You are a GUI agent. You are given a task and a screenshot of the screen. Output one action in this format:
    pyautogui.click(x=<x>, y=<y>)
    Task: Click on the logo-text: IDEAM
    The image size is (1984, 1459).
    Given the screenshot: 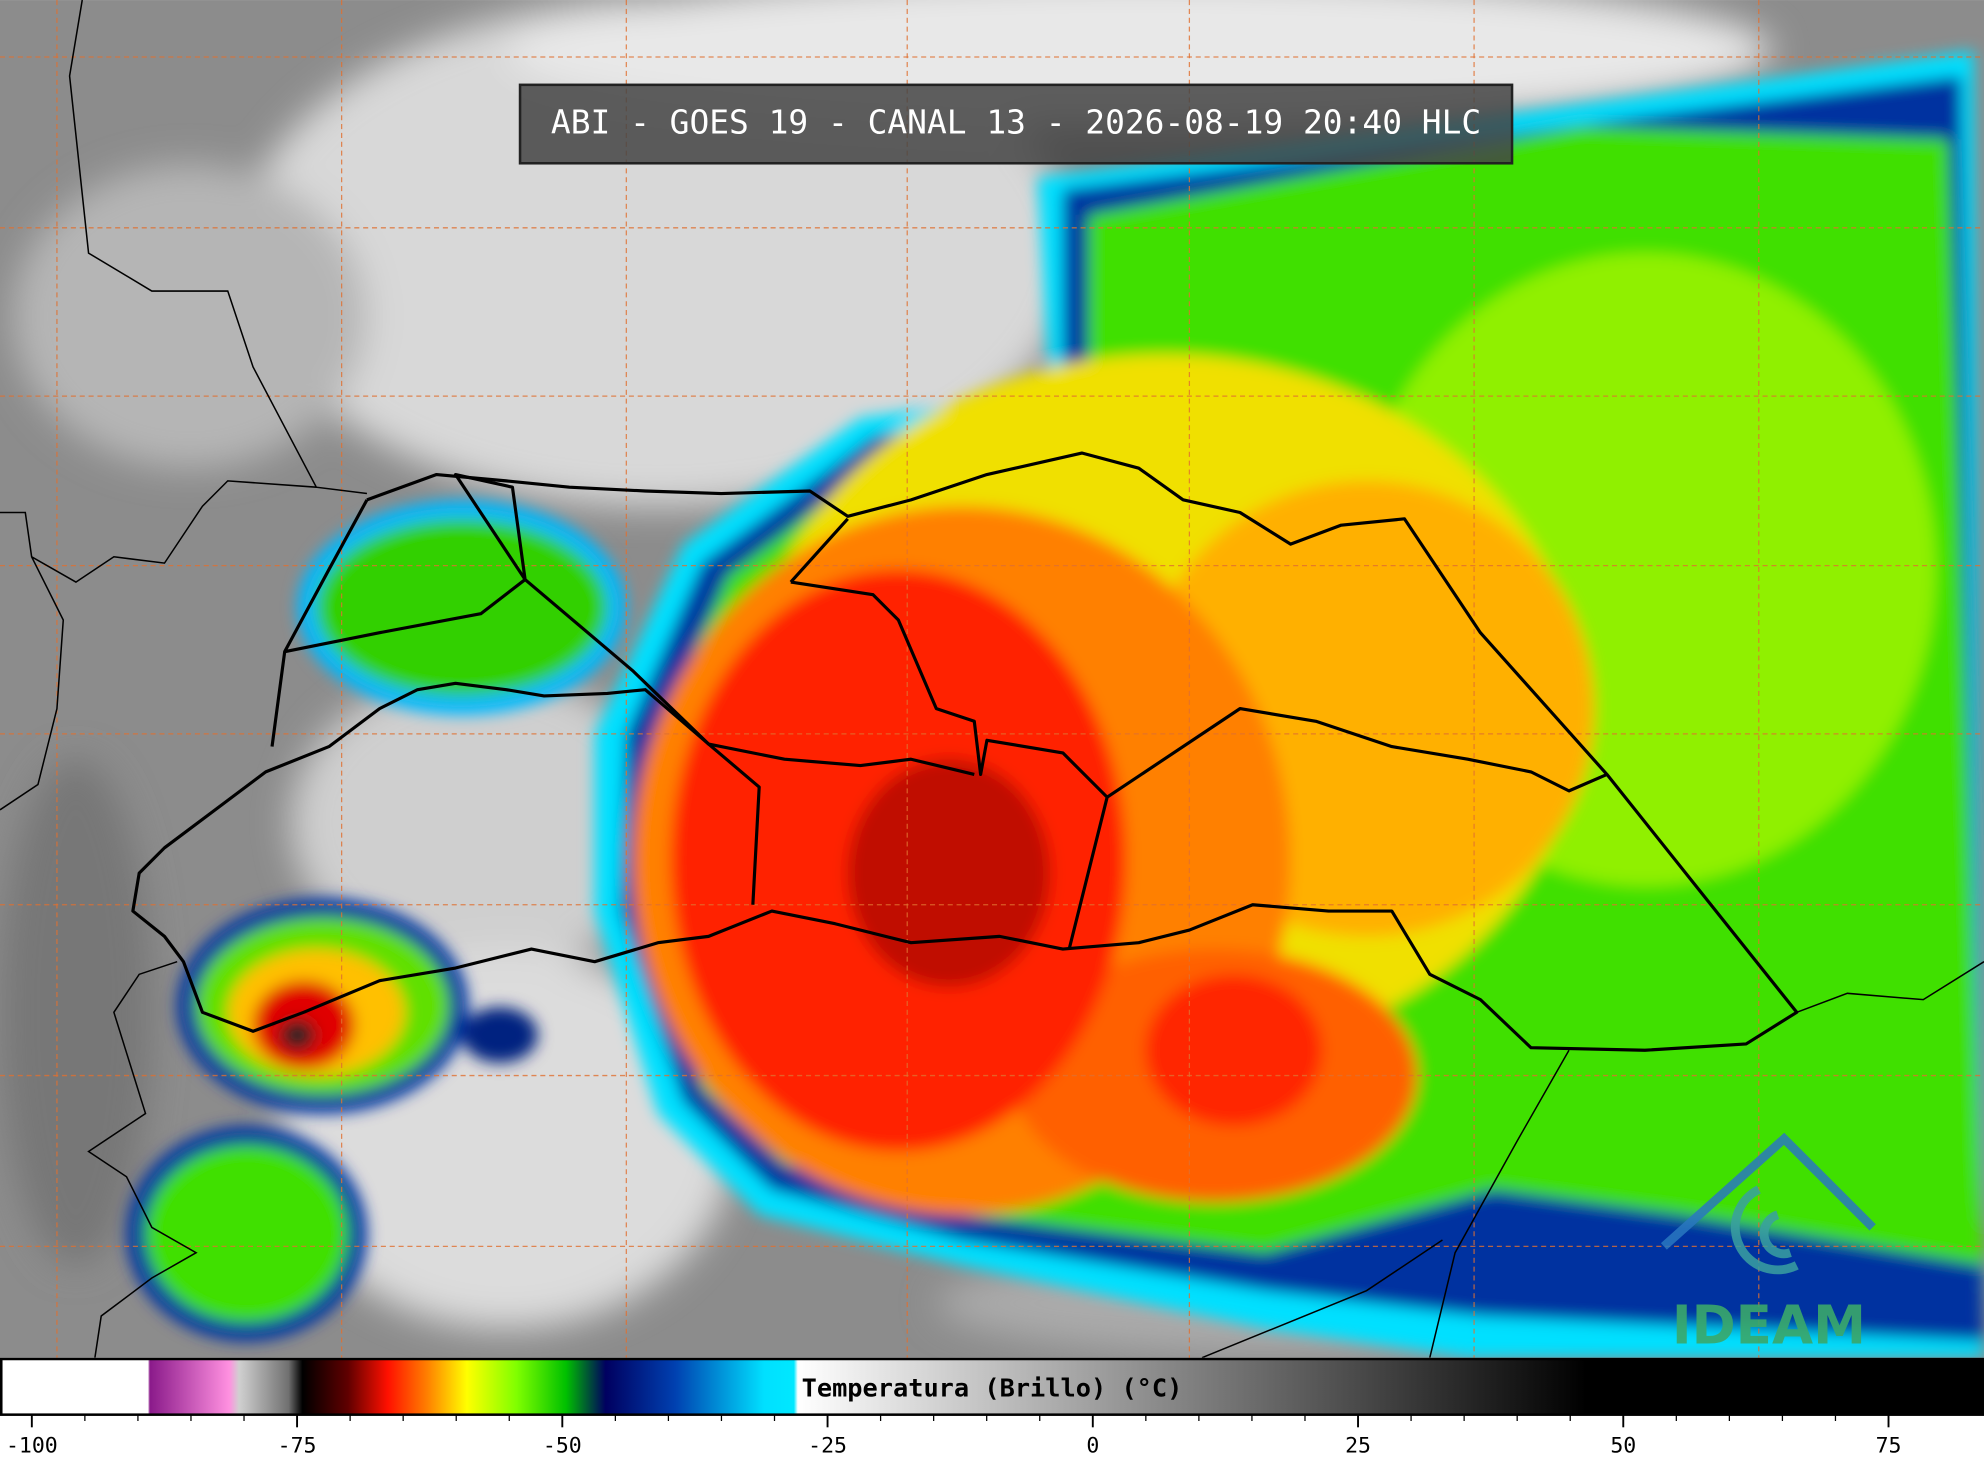 What is the action you would take?
    pyautogui.click(x=1769, y=1325)
    